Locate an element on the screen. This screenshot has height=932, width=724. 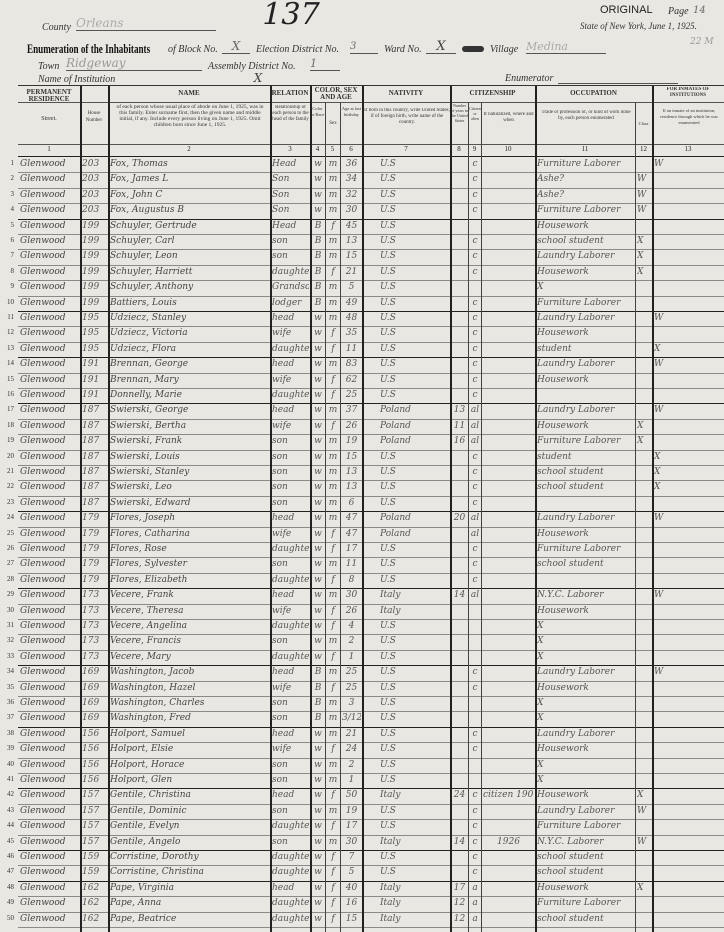
block-label: of Block No. is located at coordinates (193, 49).